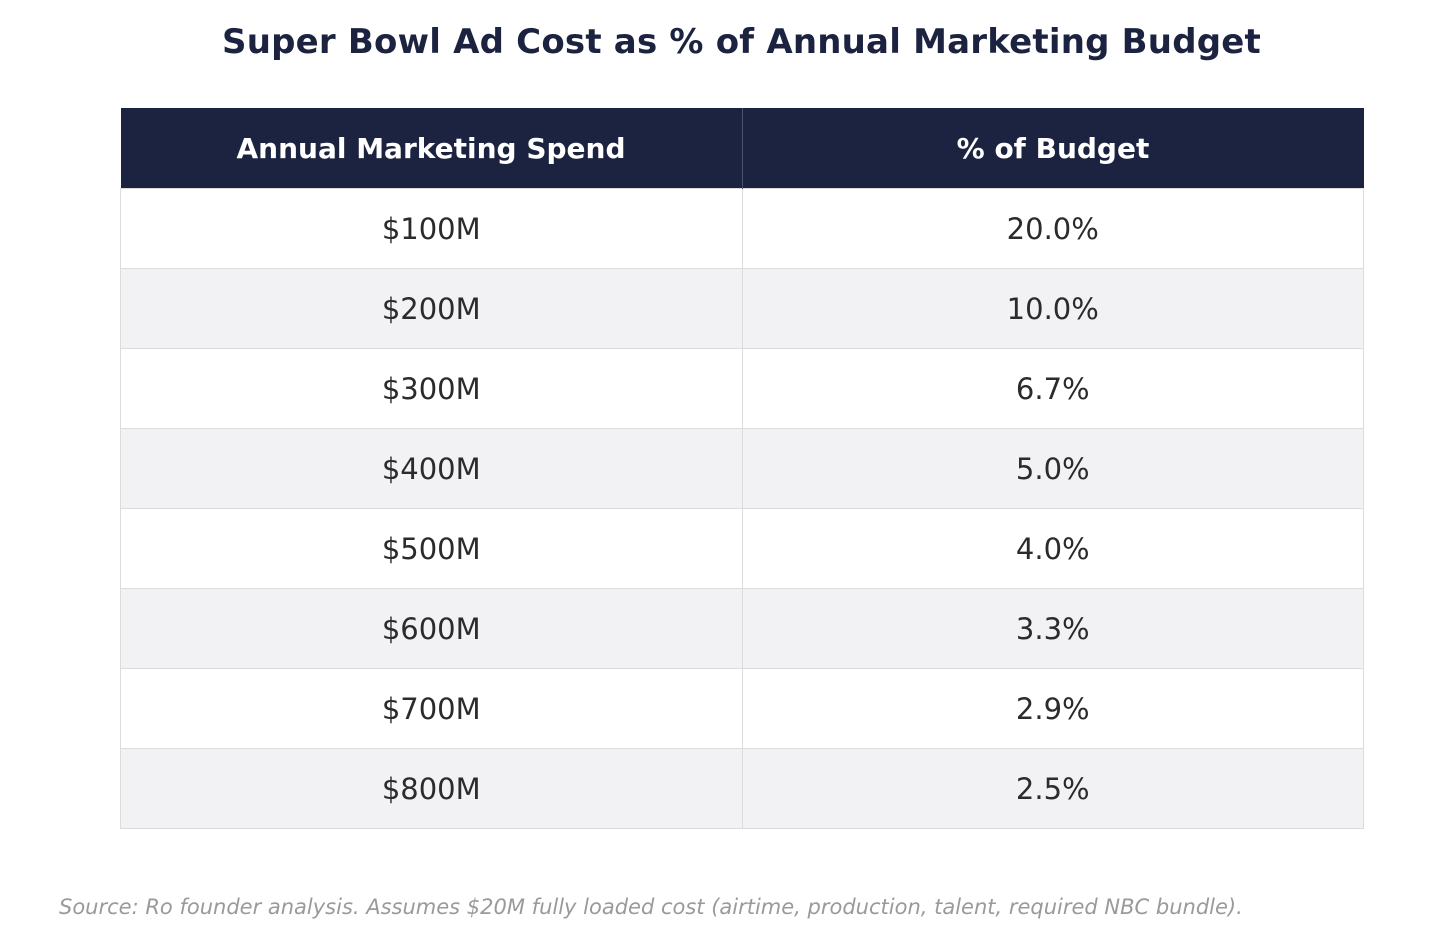 Image resolution: width=1456 pixels, height=928 pixels. What do you see at coordinates (1052, 228) in the screenshot?
I see `cell-percent-of-budget: 20.0%` at bounding box center [1052, 228].